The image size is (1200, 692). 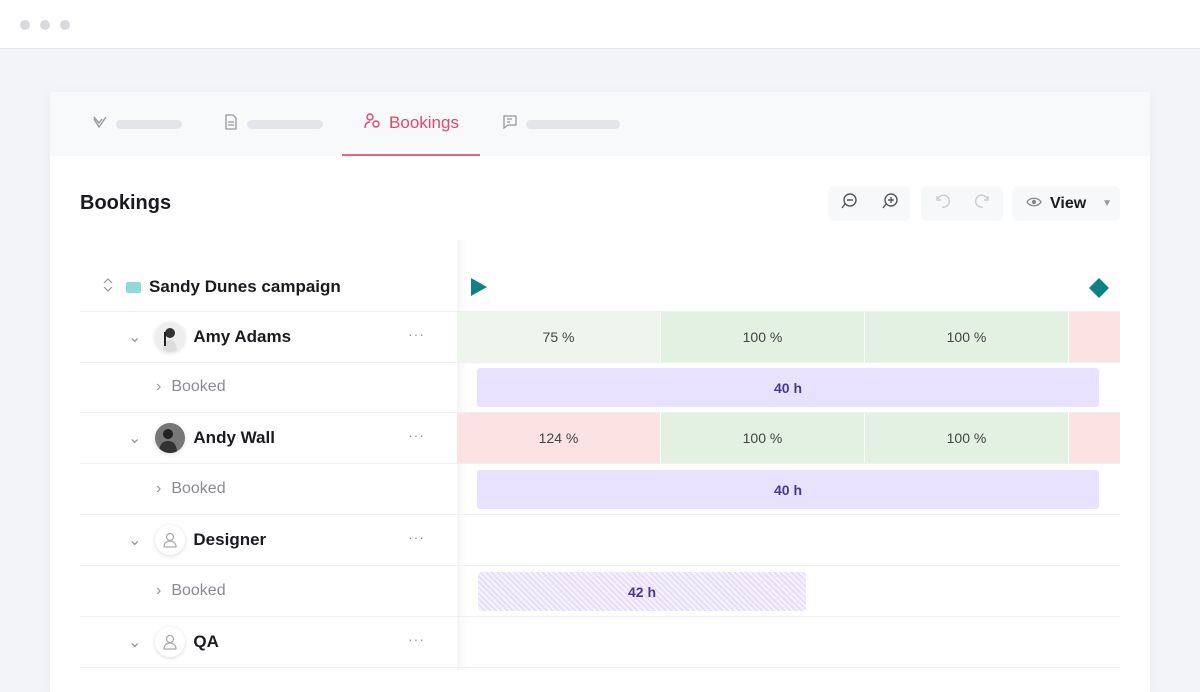 I want to click on project-row: Sandy Dunes campaign, so click(x=600, y=287).